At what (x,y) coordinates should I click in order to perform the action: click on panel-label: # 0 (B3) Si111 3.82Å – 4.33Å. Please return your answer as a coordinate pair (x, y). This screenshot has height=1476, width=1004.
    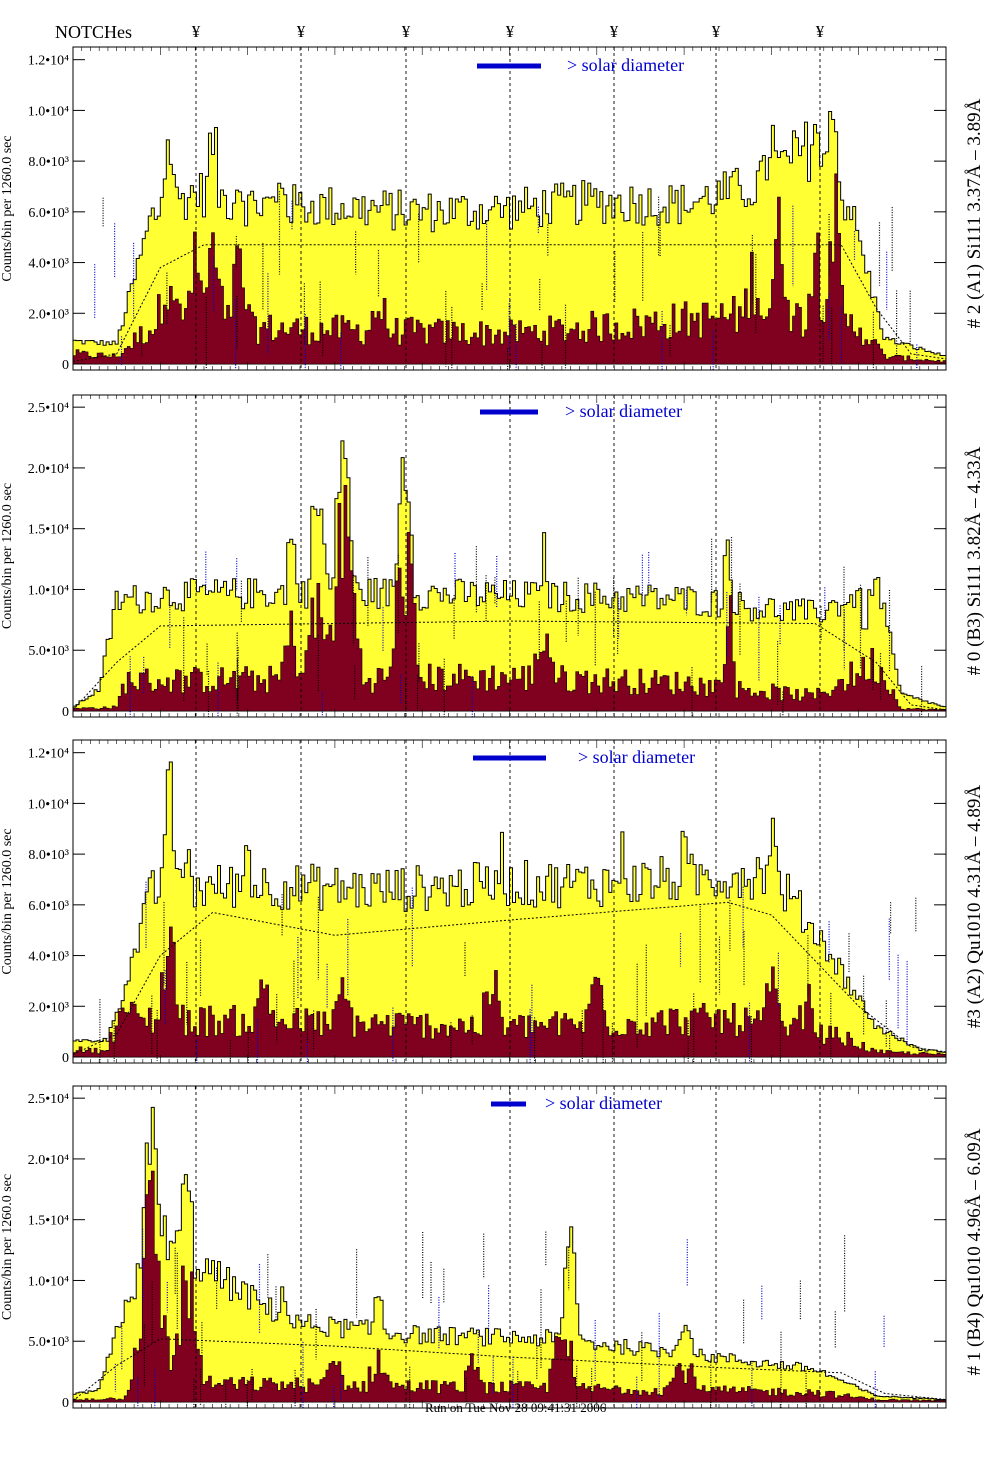
    Looking at the image, I should click on (974, 560).